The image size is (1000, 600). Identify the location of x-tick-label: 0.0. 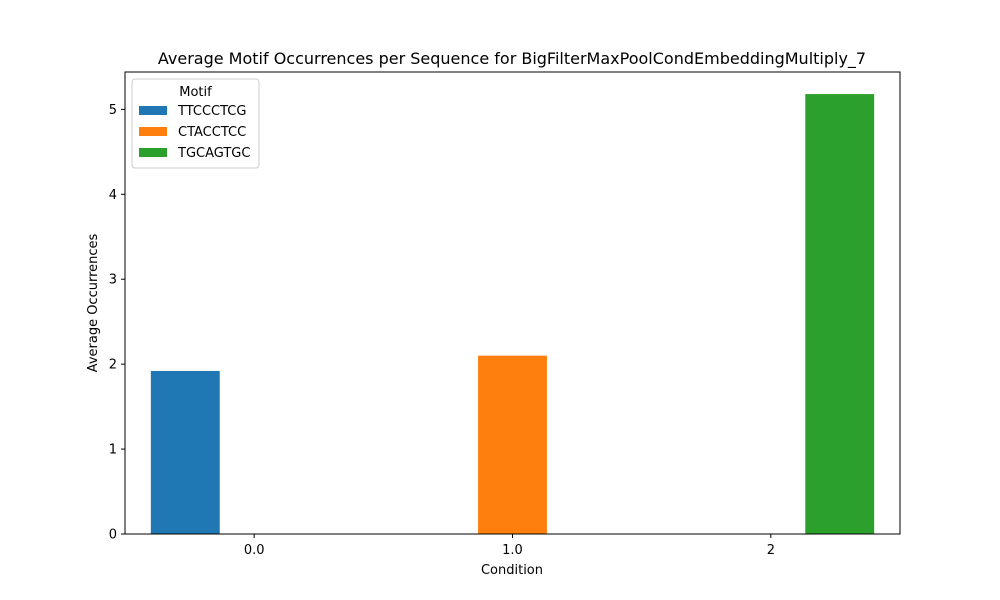
(254, 550).